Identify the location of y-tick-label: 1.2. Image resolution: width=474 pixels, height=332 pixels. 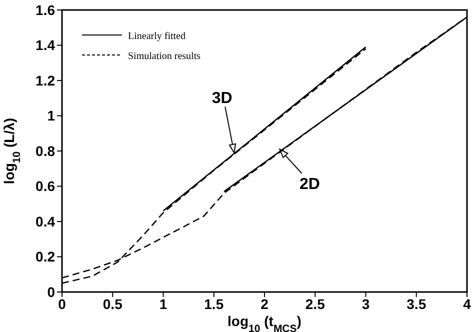
(46, 80).